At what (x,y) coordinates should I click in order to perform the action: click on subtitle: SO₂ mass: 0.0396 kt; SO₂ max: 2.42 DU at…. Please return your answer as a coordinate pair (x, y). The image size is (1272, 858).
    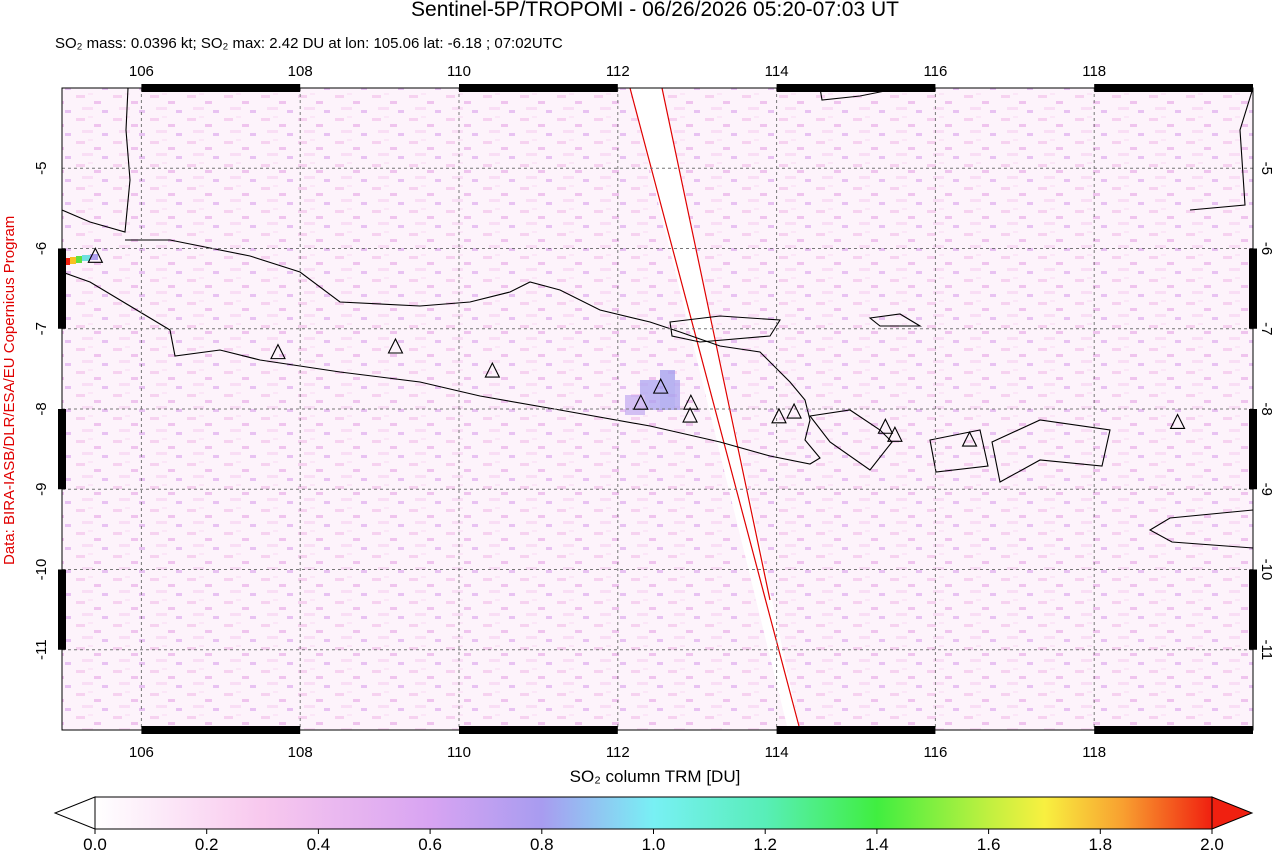
    Looking at the image, I should click on (309, 43).